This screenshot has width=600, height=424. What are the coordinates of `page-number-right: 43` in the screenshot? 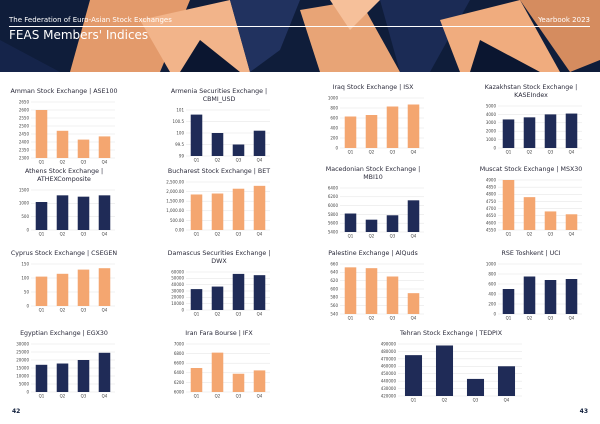 It's located at (583, 411).